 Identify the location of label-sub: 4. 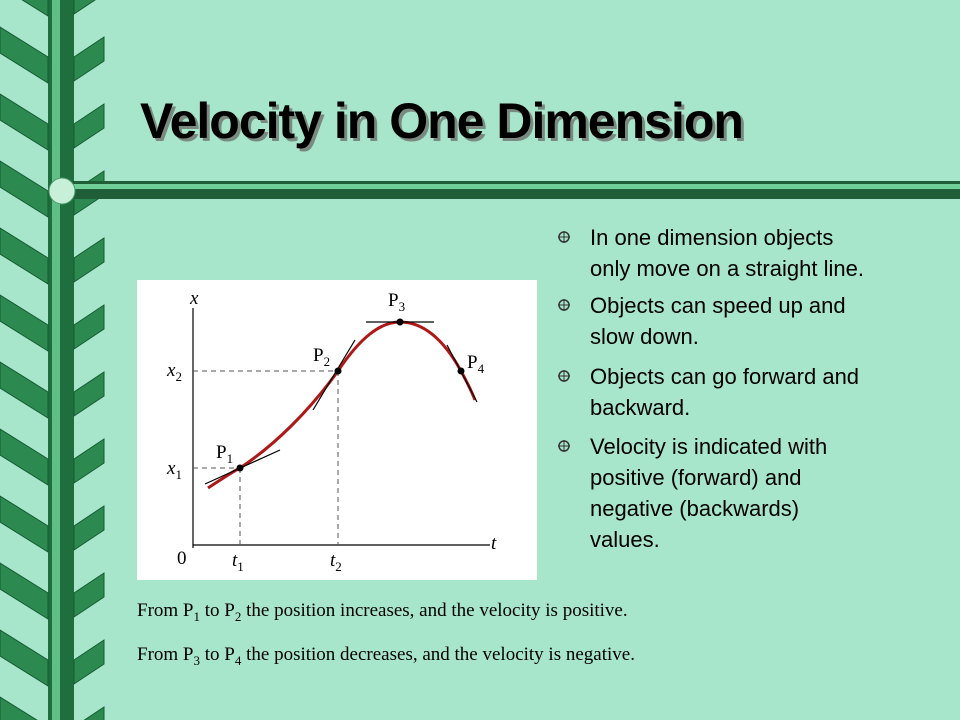
(481, 368).